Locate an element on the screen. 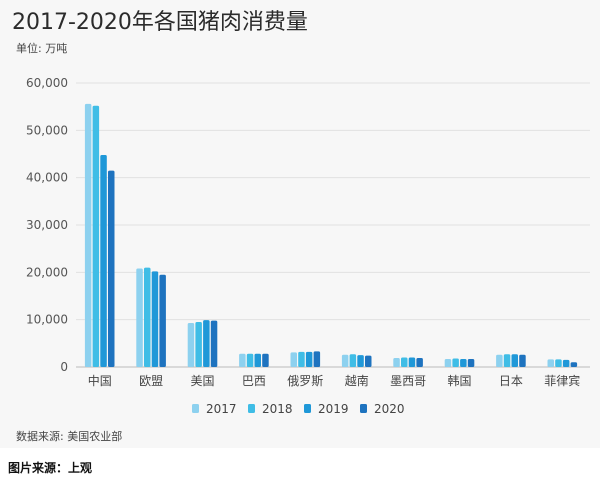  x-tick-label: 韩国 is located at coordinates (459, 380).